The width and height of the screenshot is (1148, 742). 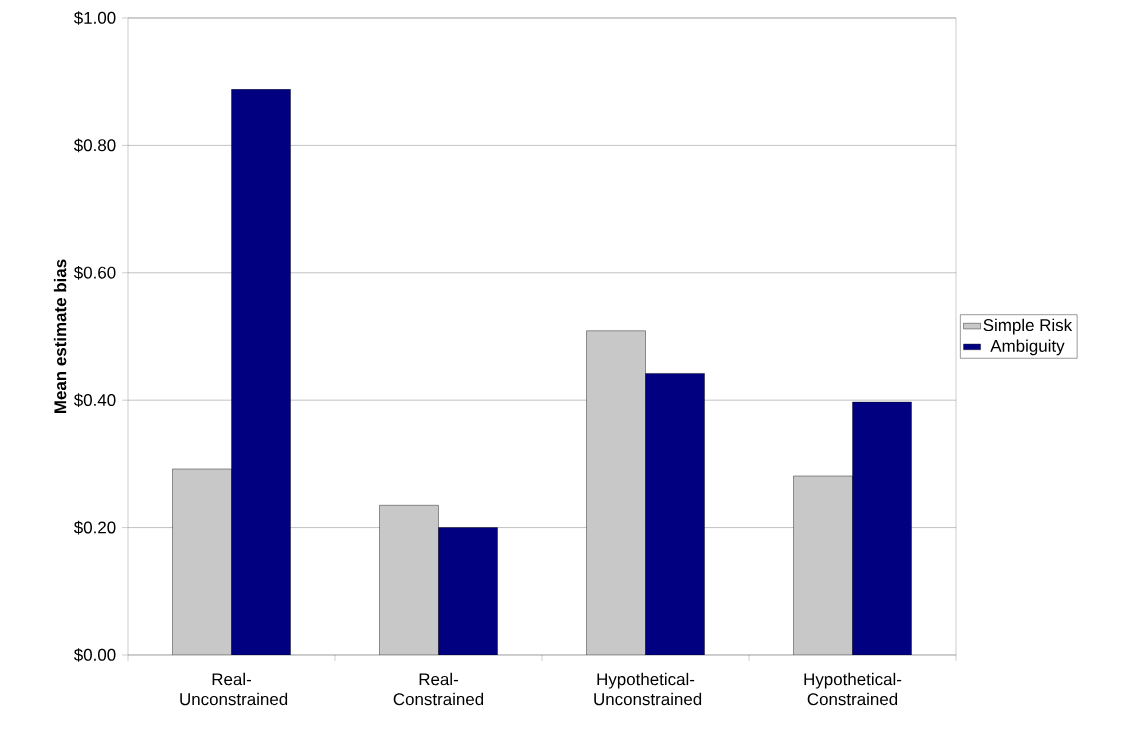 I want to click on y-tick-label: $1.00, so click(x=94, y=18).